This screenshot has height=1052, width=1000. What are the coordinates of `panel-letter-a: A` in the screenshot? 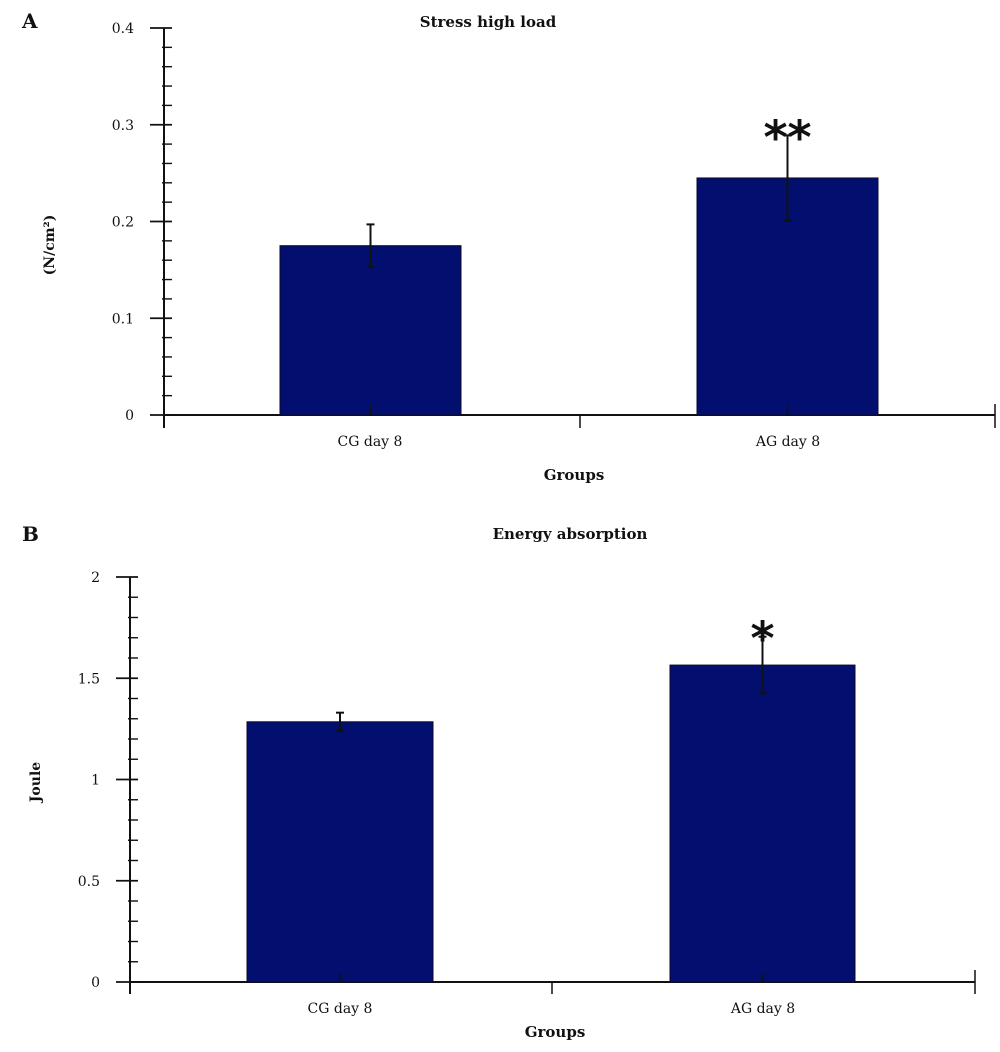 It's located at (29, 21).